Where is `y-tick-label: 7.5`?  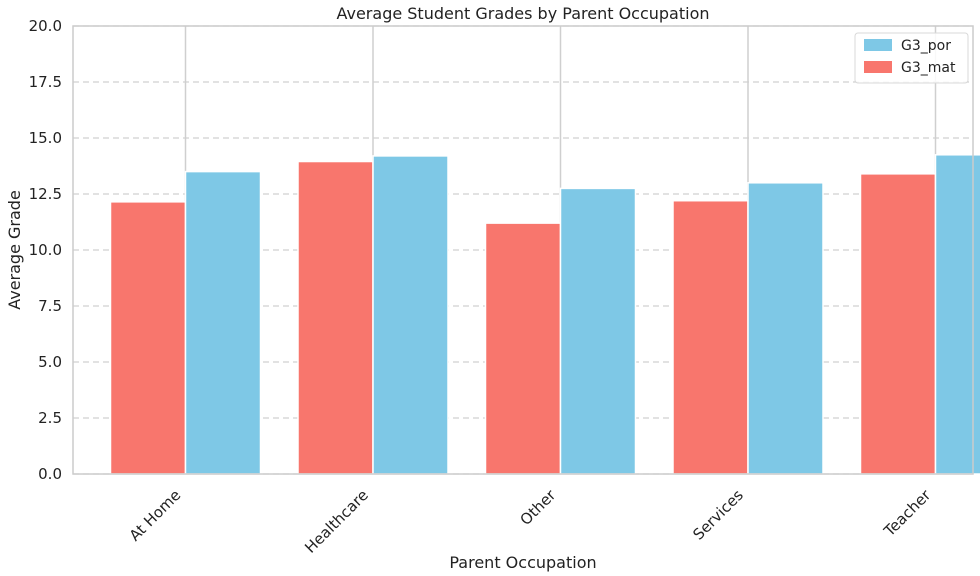
y-tick-label: 7.5 is located at coordinates (50, 306).